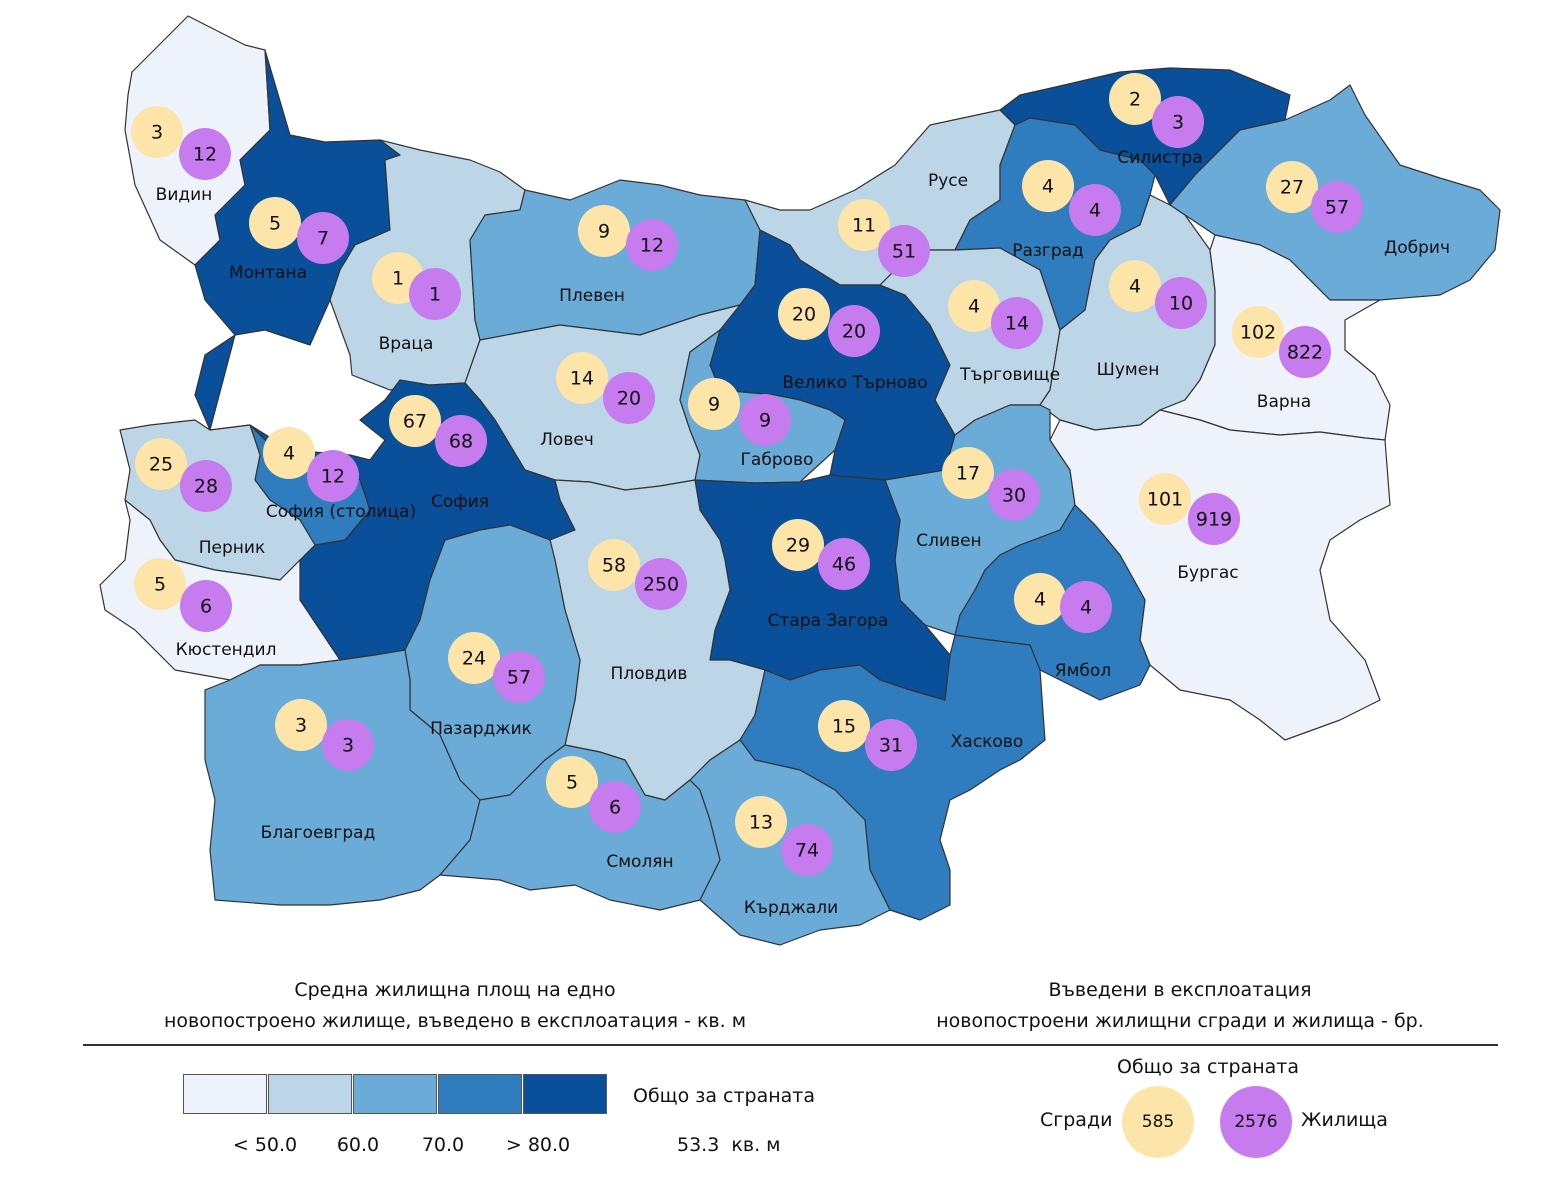 The height and width of the screenshot is (1200, 1553). What do you see at coordinates (649, 674) in the screenshot?
I see `region-label: Пловдив` at bounding box center [649, 674].